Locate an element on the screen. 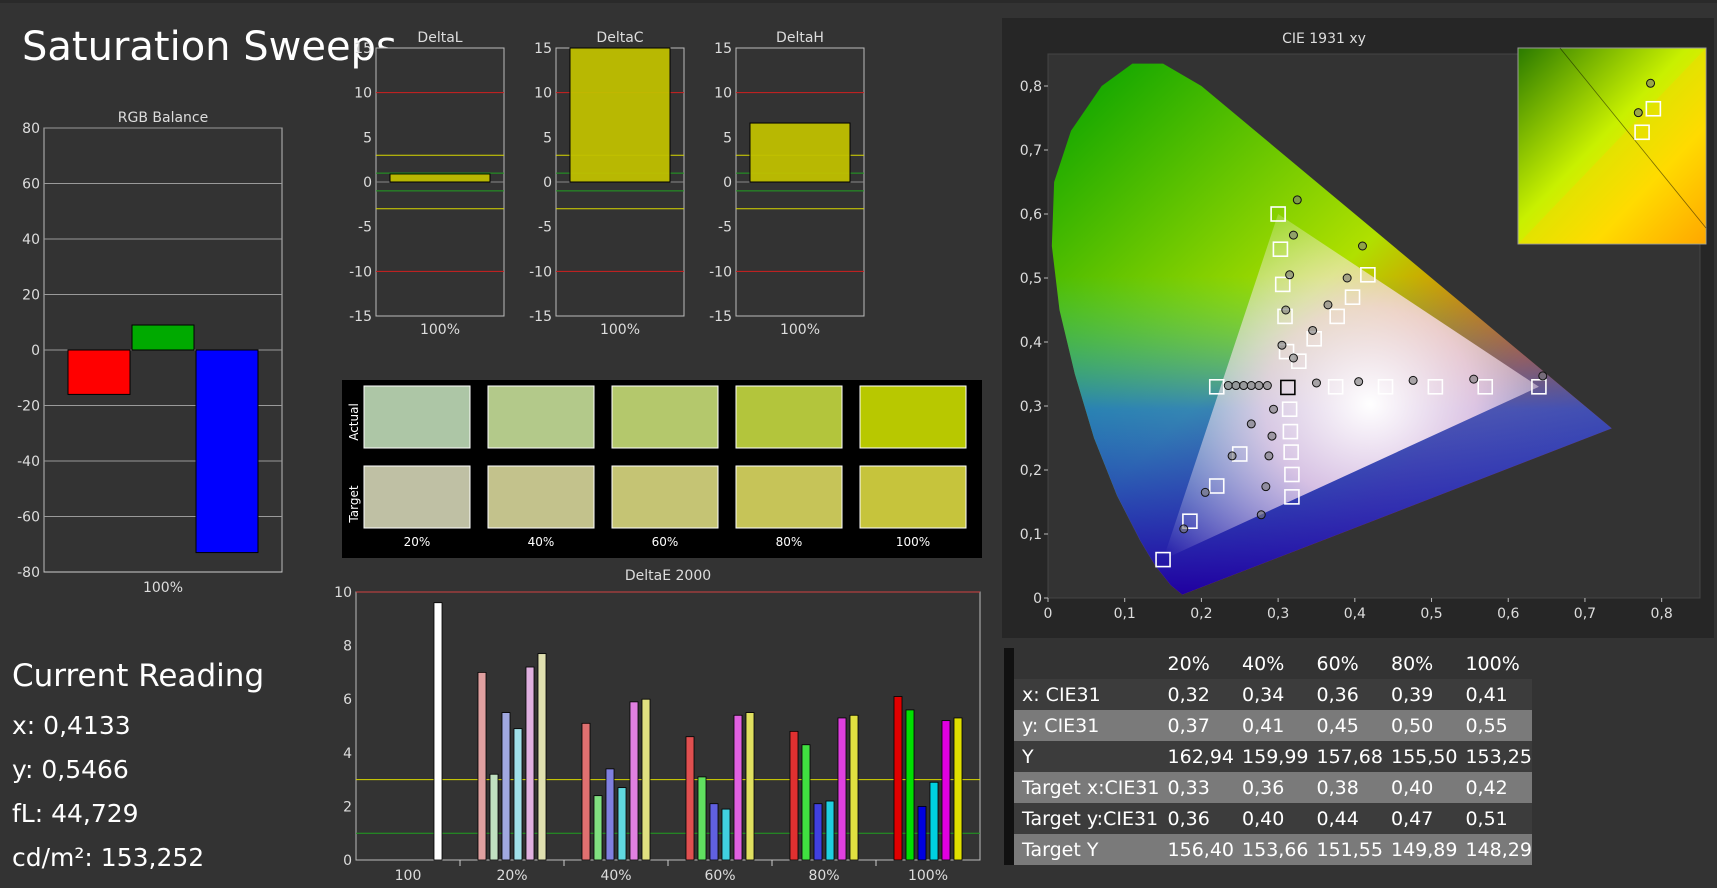 This screenshot has width=1717, height=888. table-cell: 0,40 is located at coordinates (1271, 818).